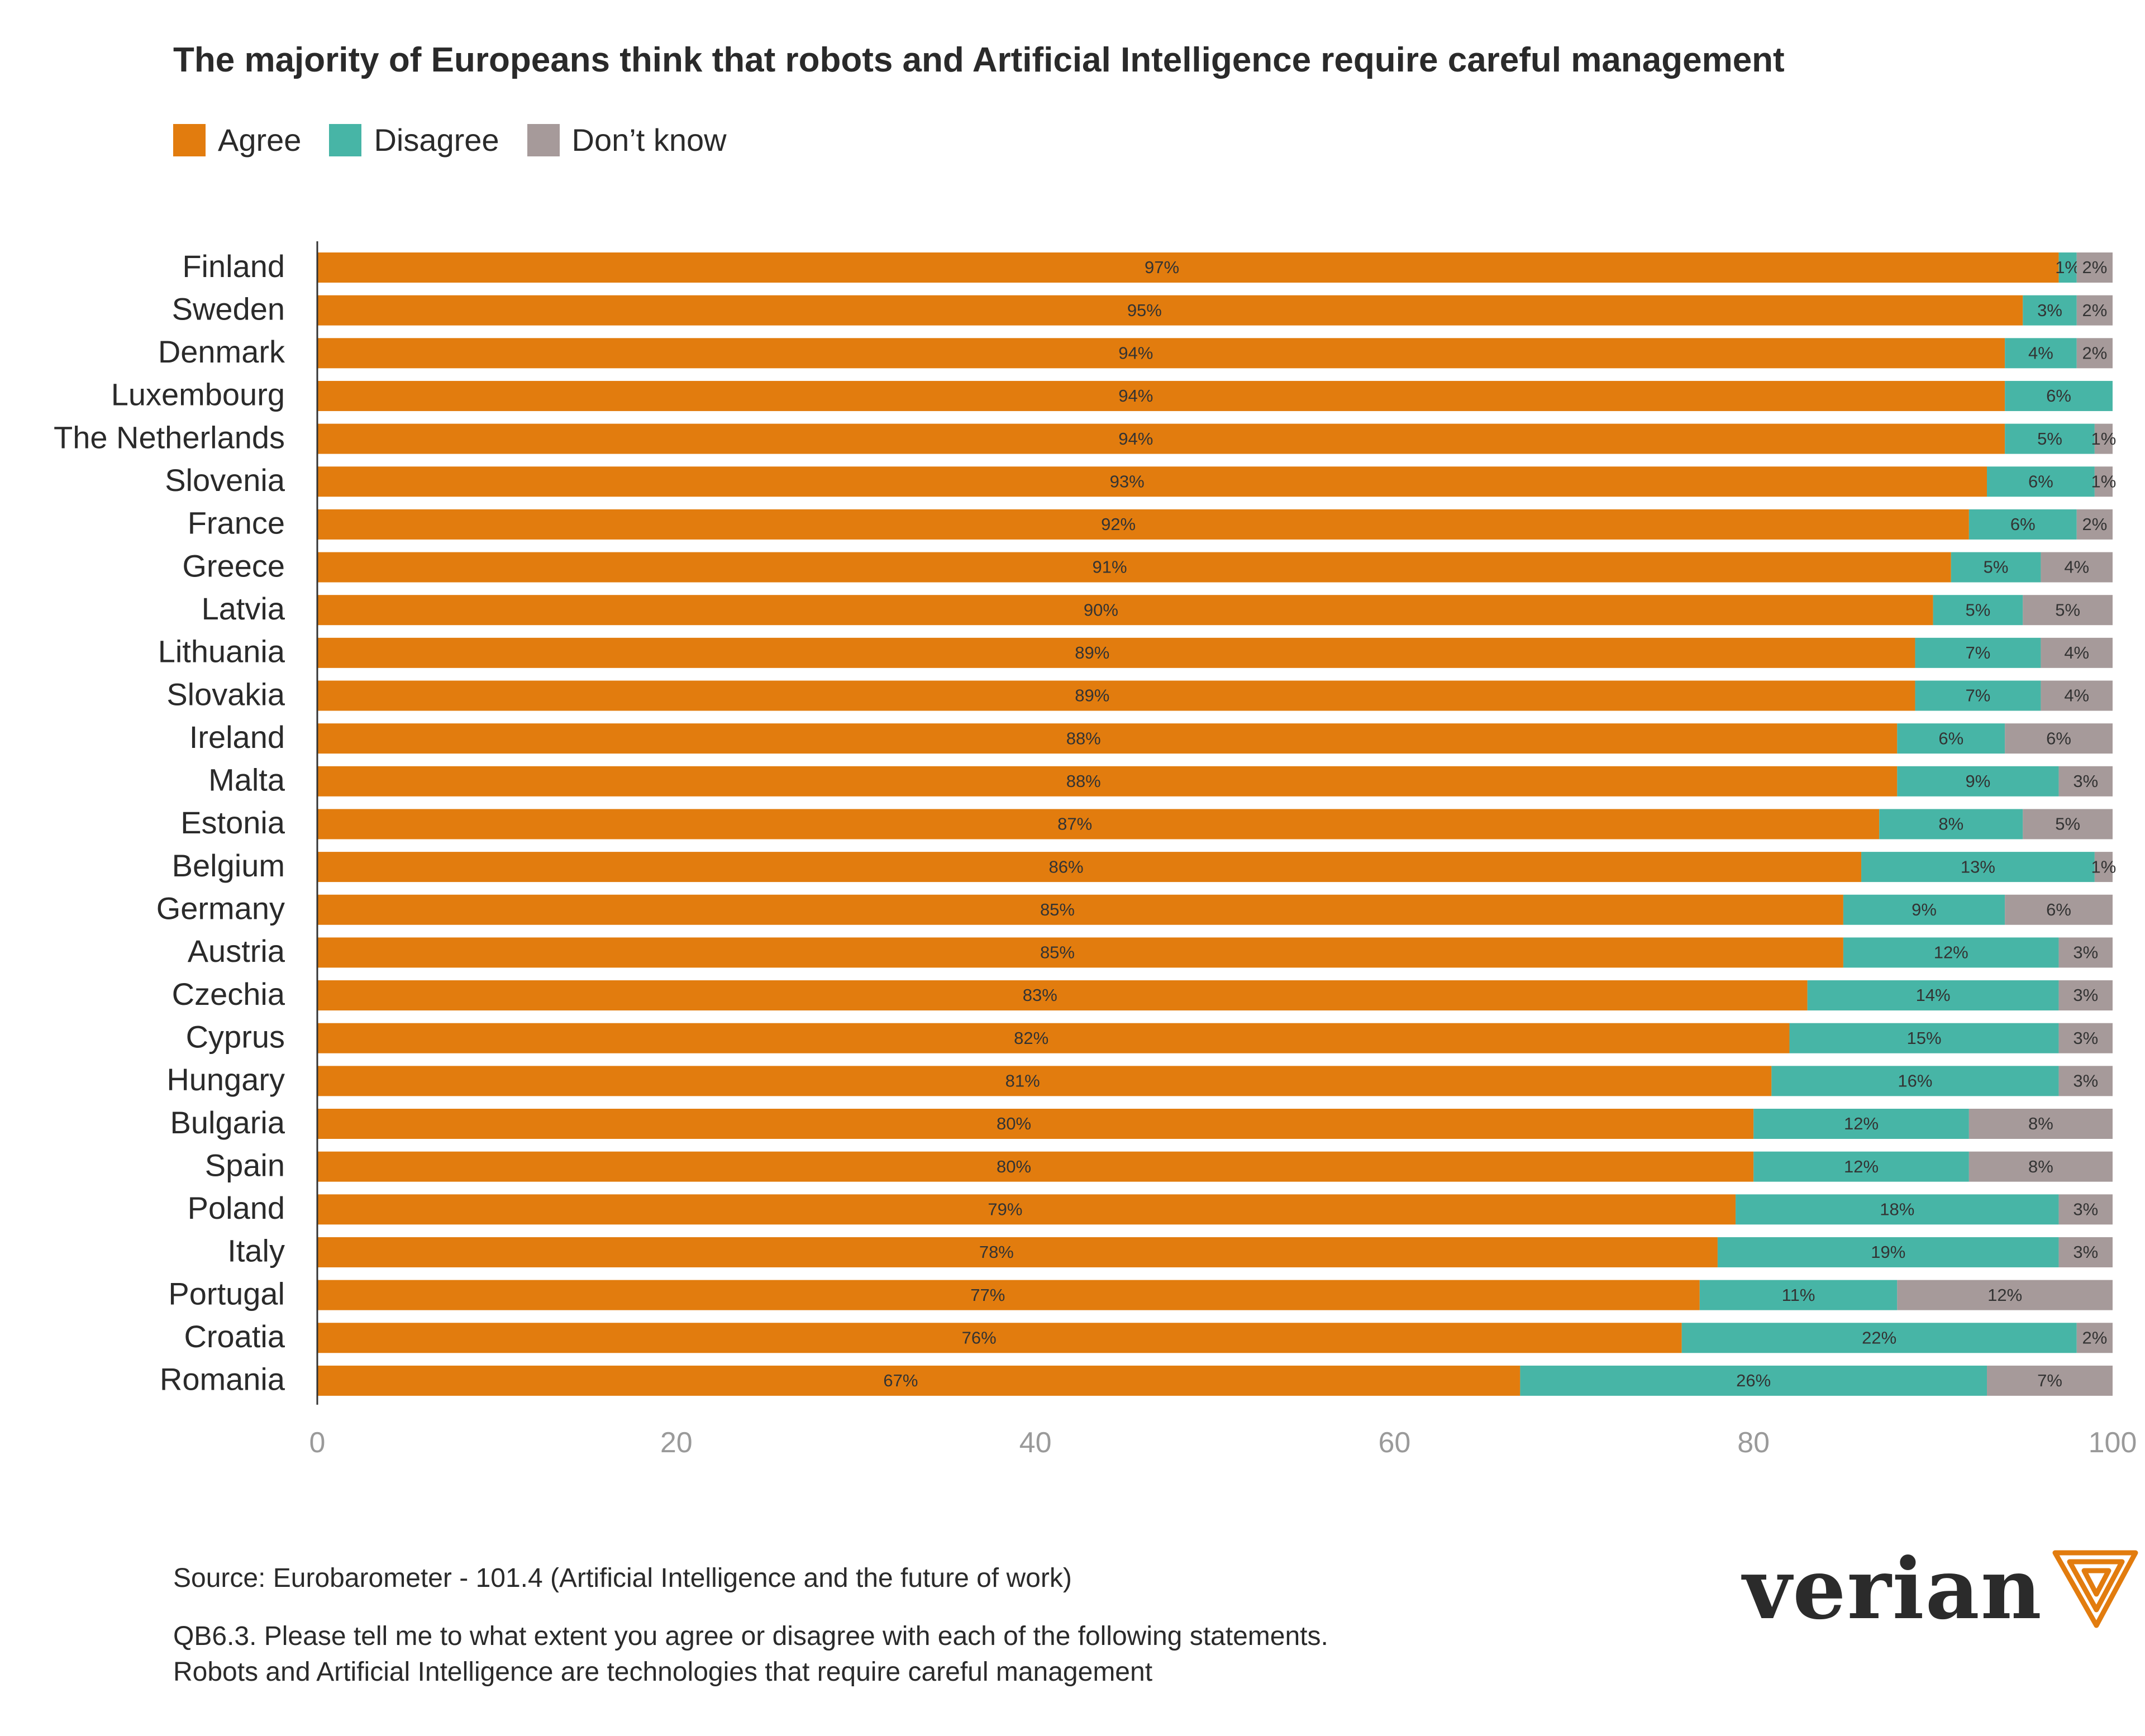 The height and width of the screenshot is (1736, 2145). What do you see at coordinates (225, 694) in the screenshot?
I see `category-label-slovakia: Slovakia` at bounding box center [225, 694].